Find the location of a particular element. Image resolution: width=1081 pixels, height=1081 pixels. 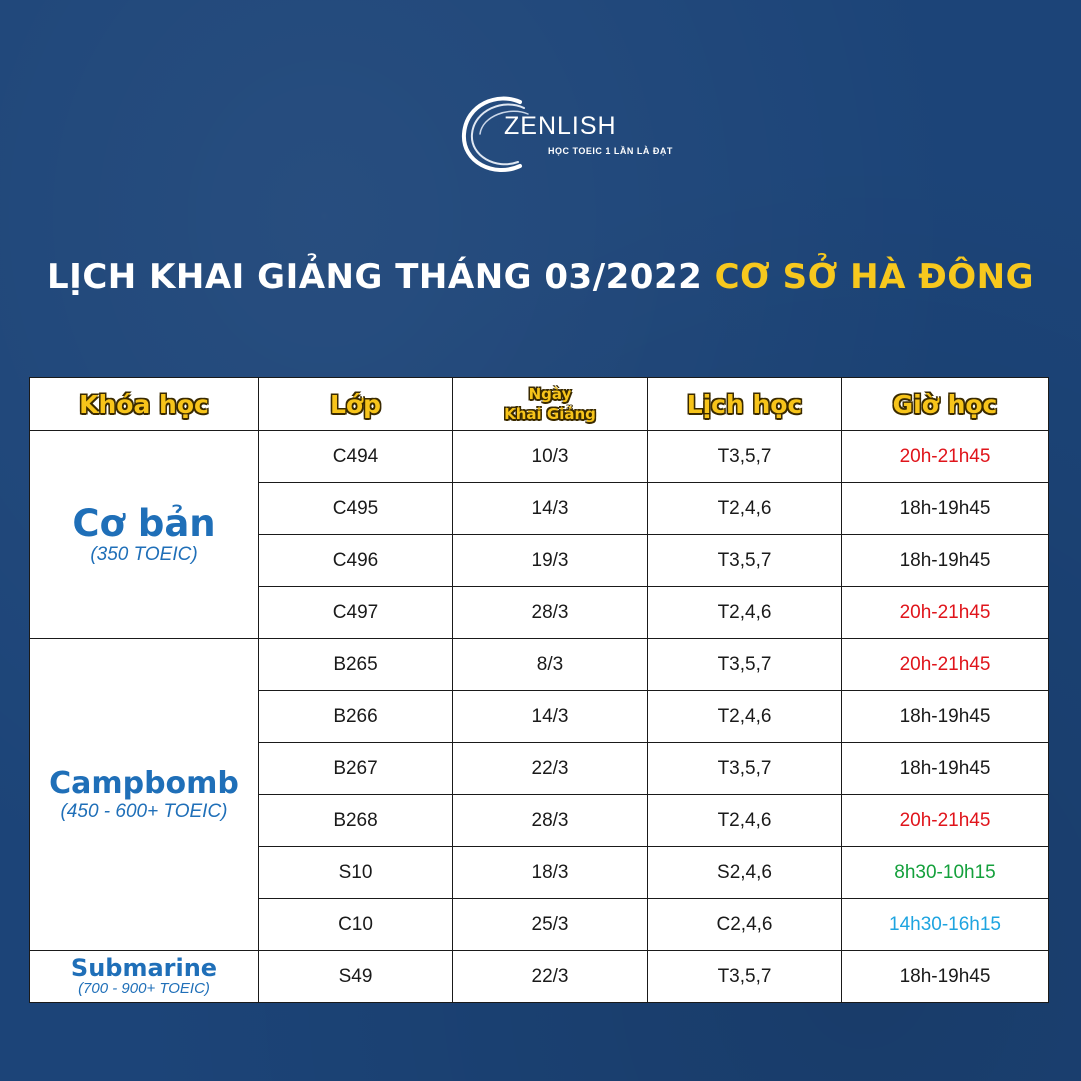

course-campbomb: Campbomb (450 - 600+ TOEIC) is located at coordinates (144, 794).